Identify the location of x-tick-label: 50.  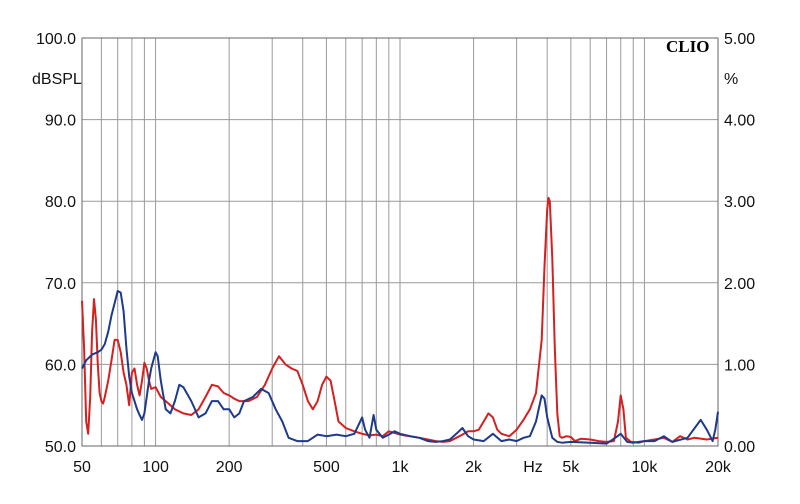
(82, 467).